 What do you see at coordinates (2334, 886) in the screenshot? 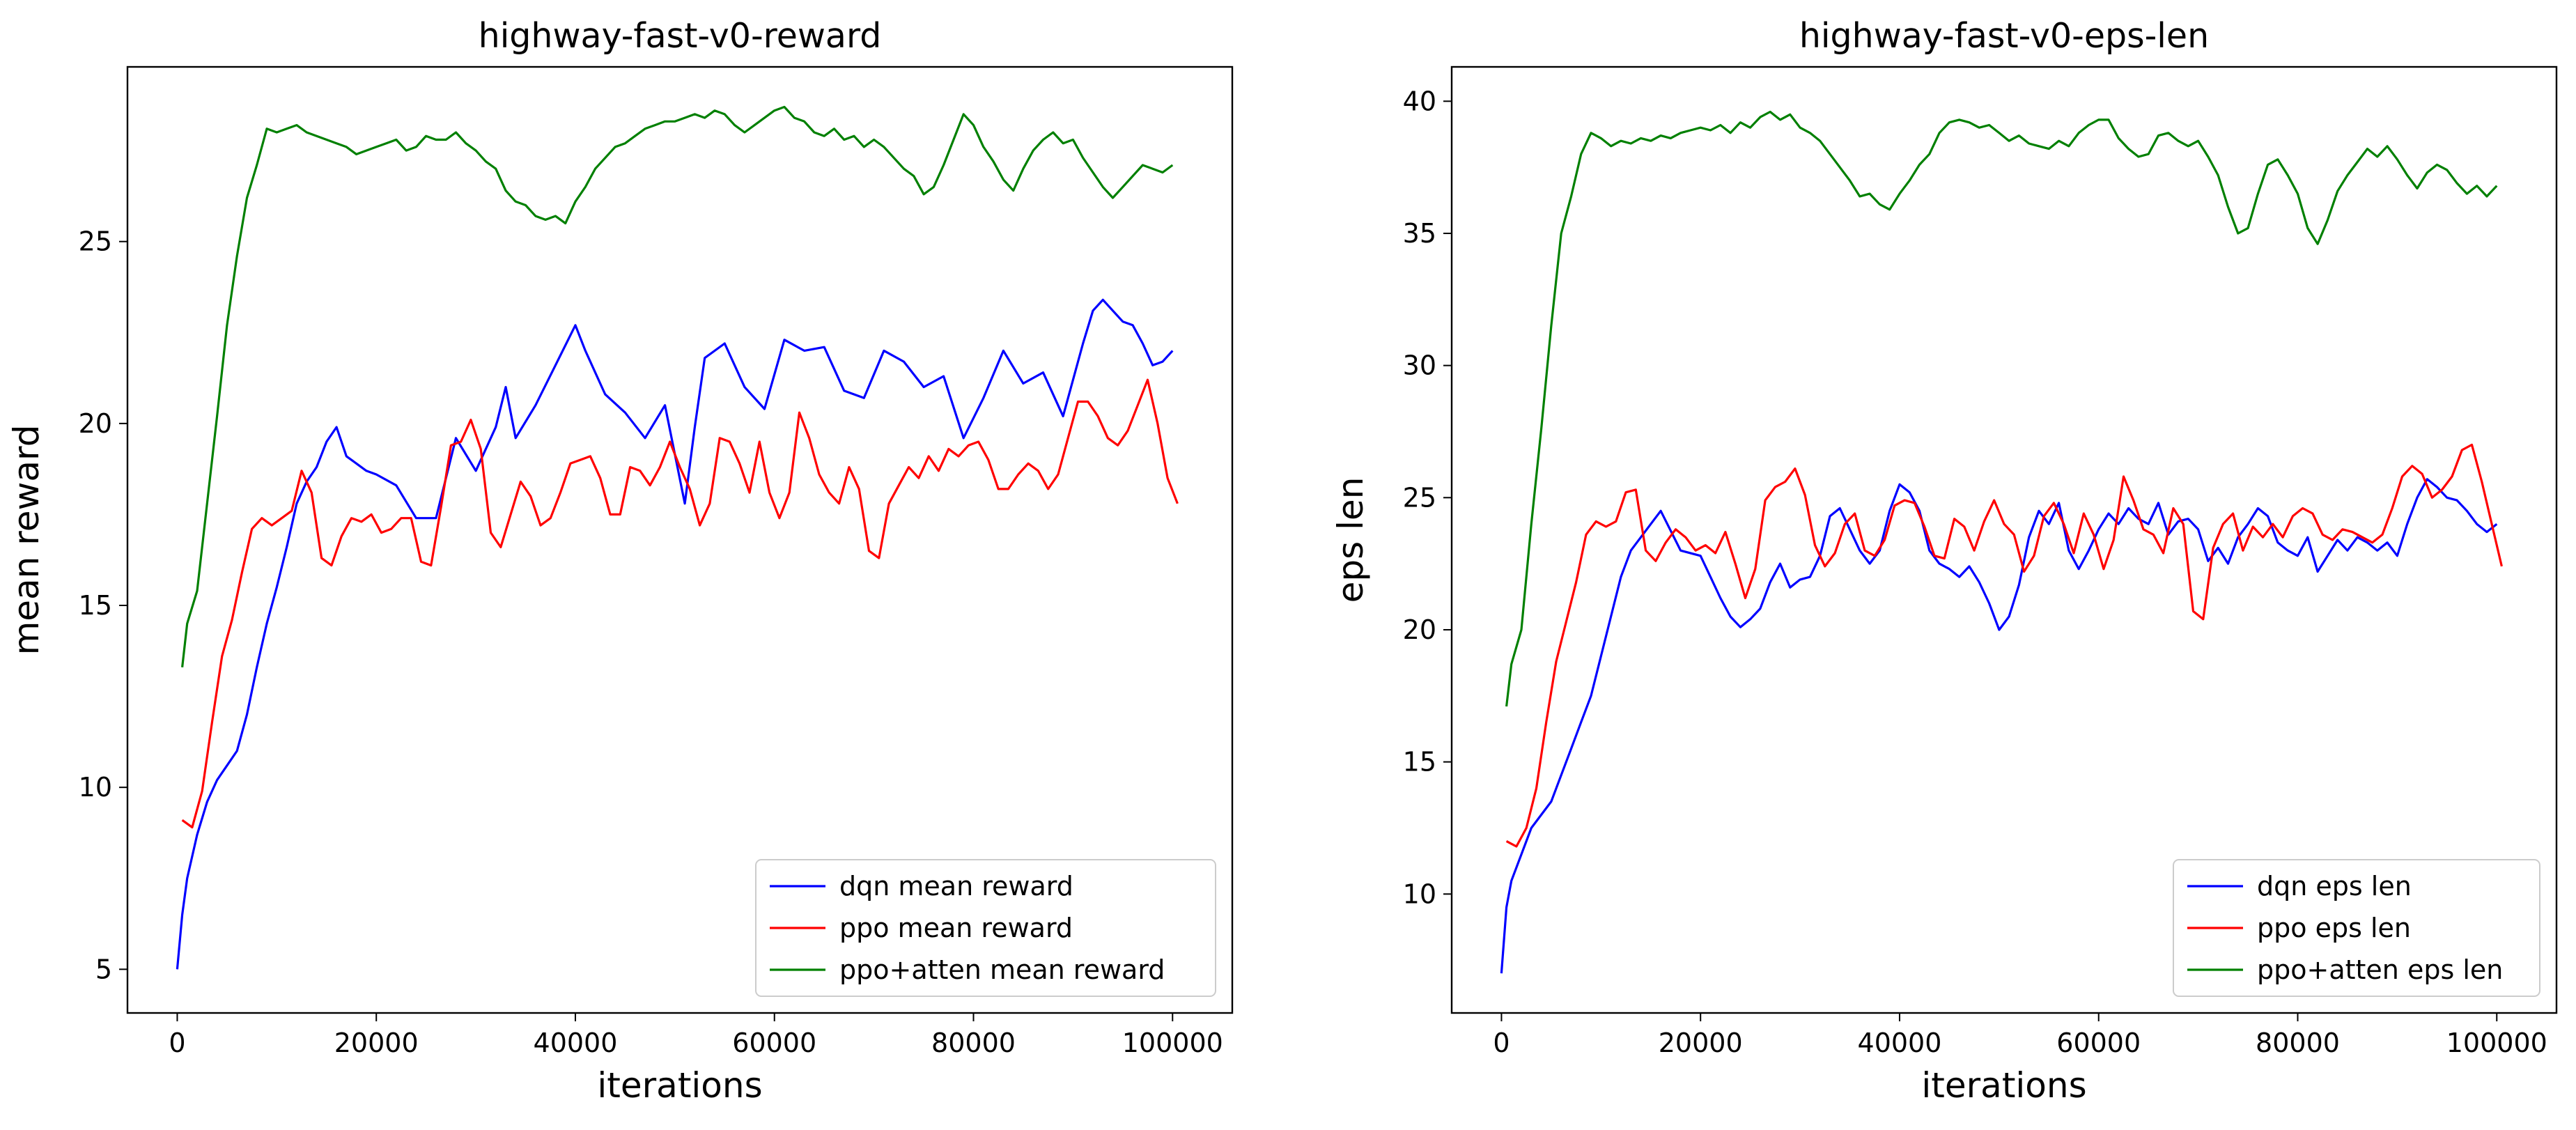
I see `legend-label: dqn eps len` at bounding box center [2334, 886].